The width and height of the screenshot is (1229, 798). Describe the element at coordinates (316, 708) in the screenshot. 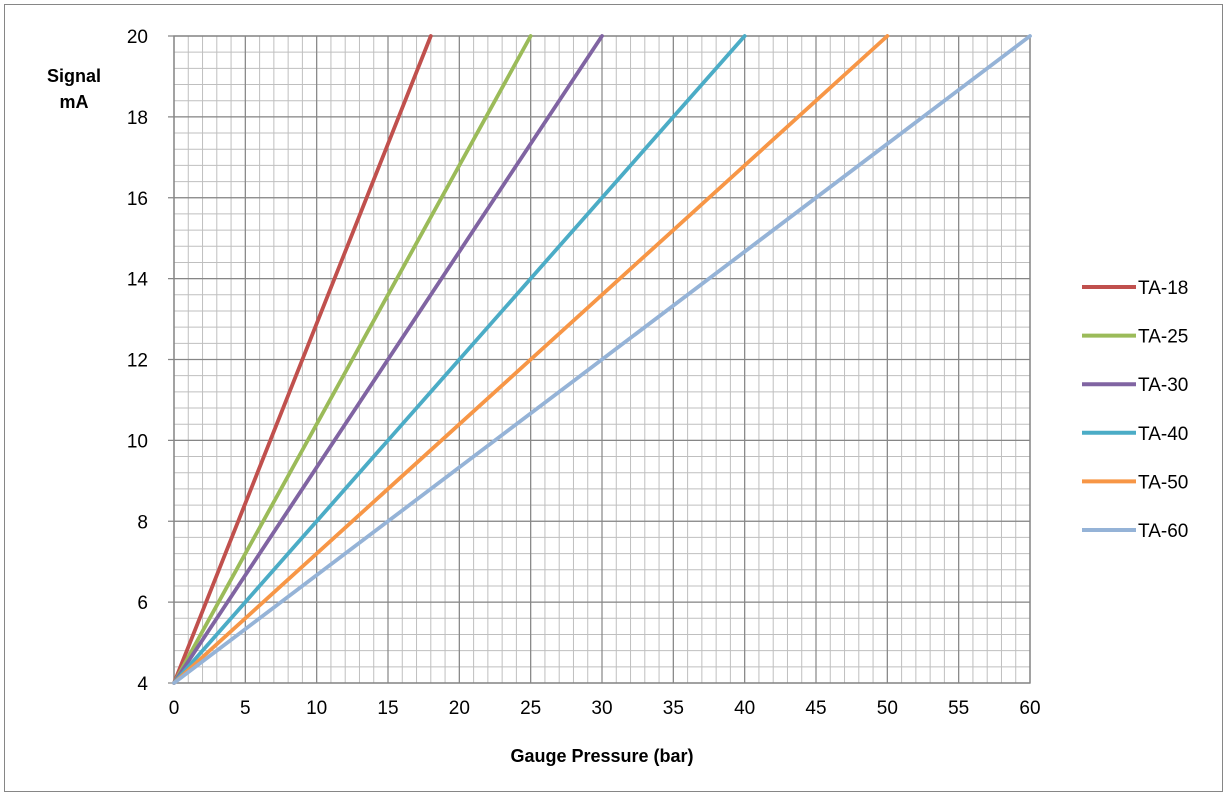

I see `x-tick-label: 10` at that location.